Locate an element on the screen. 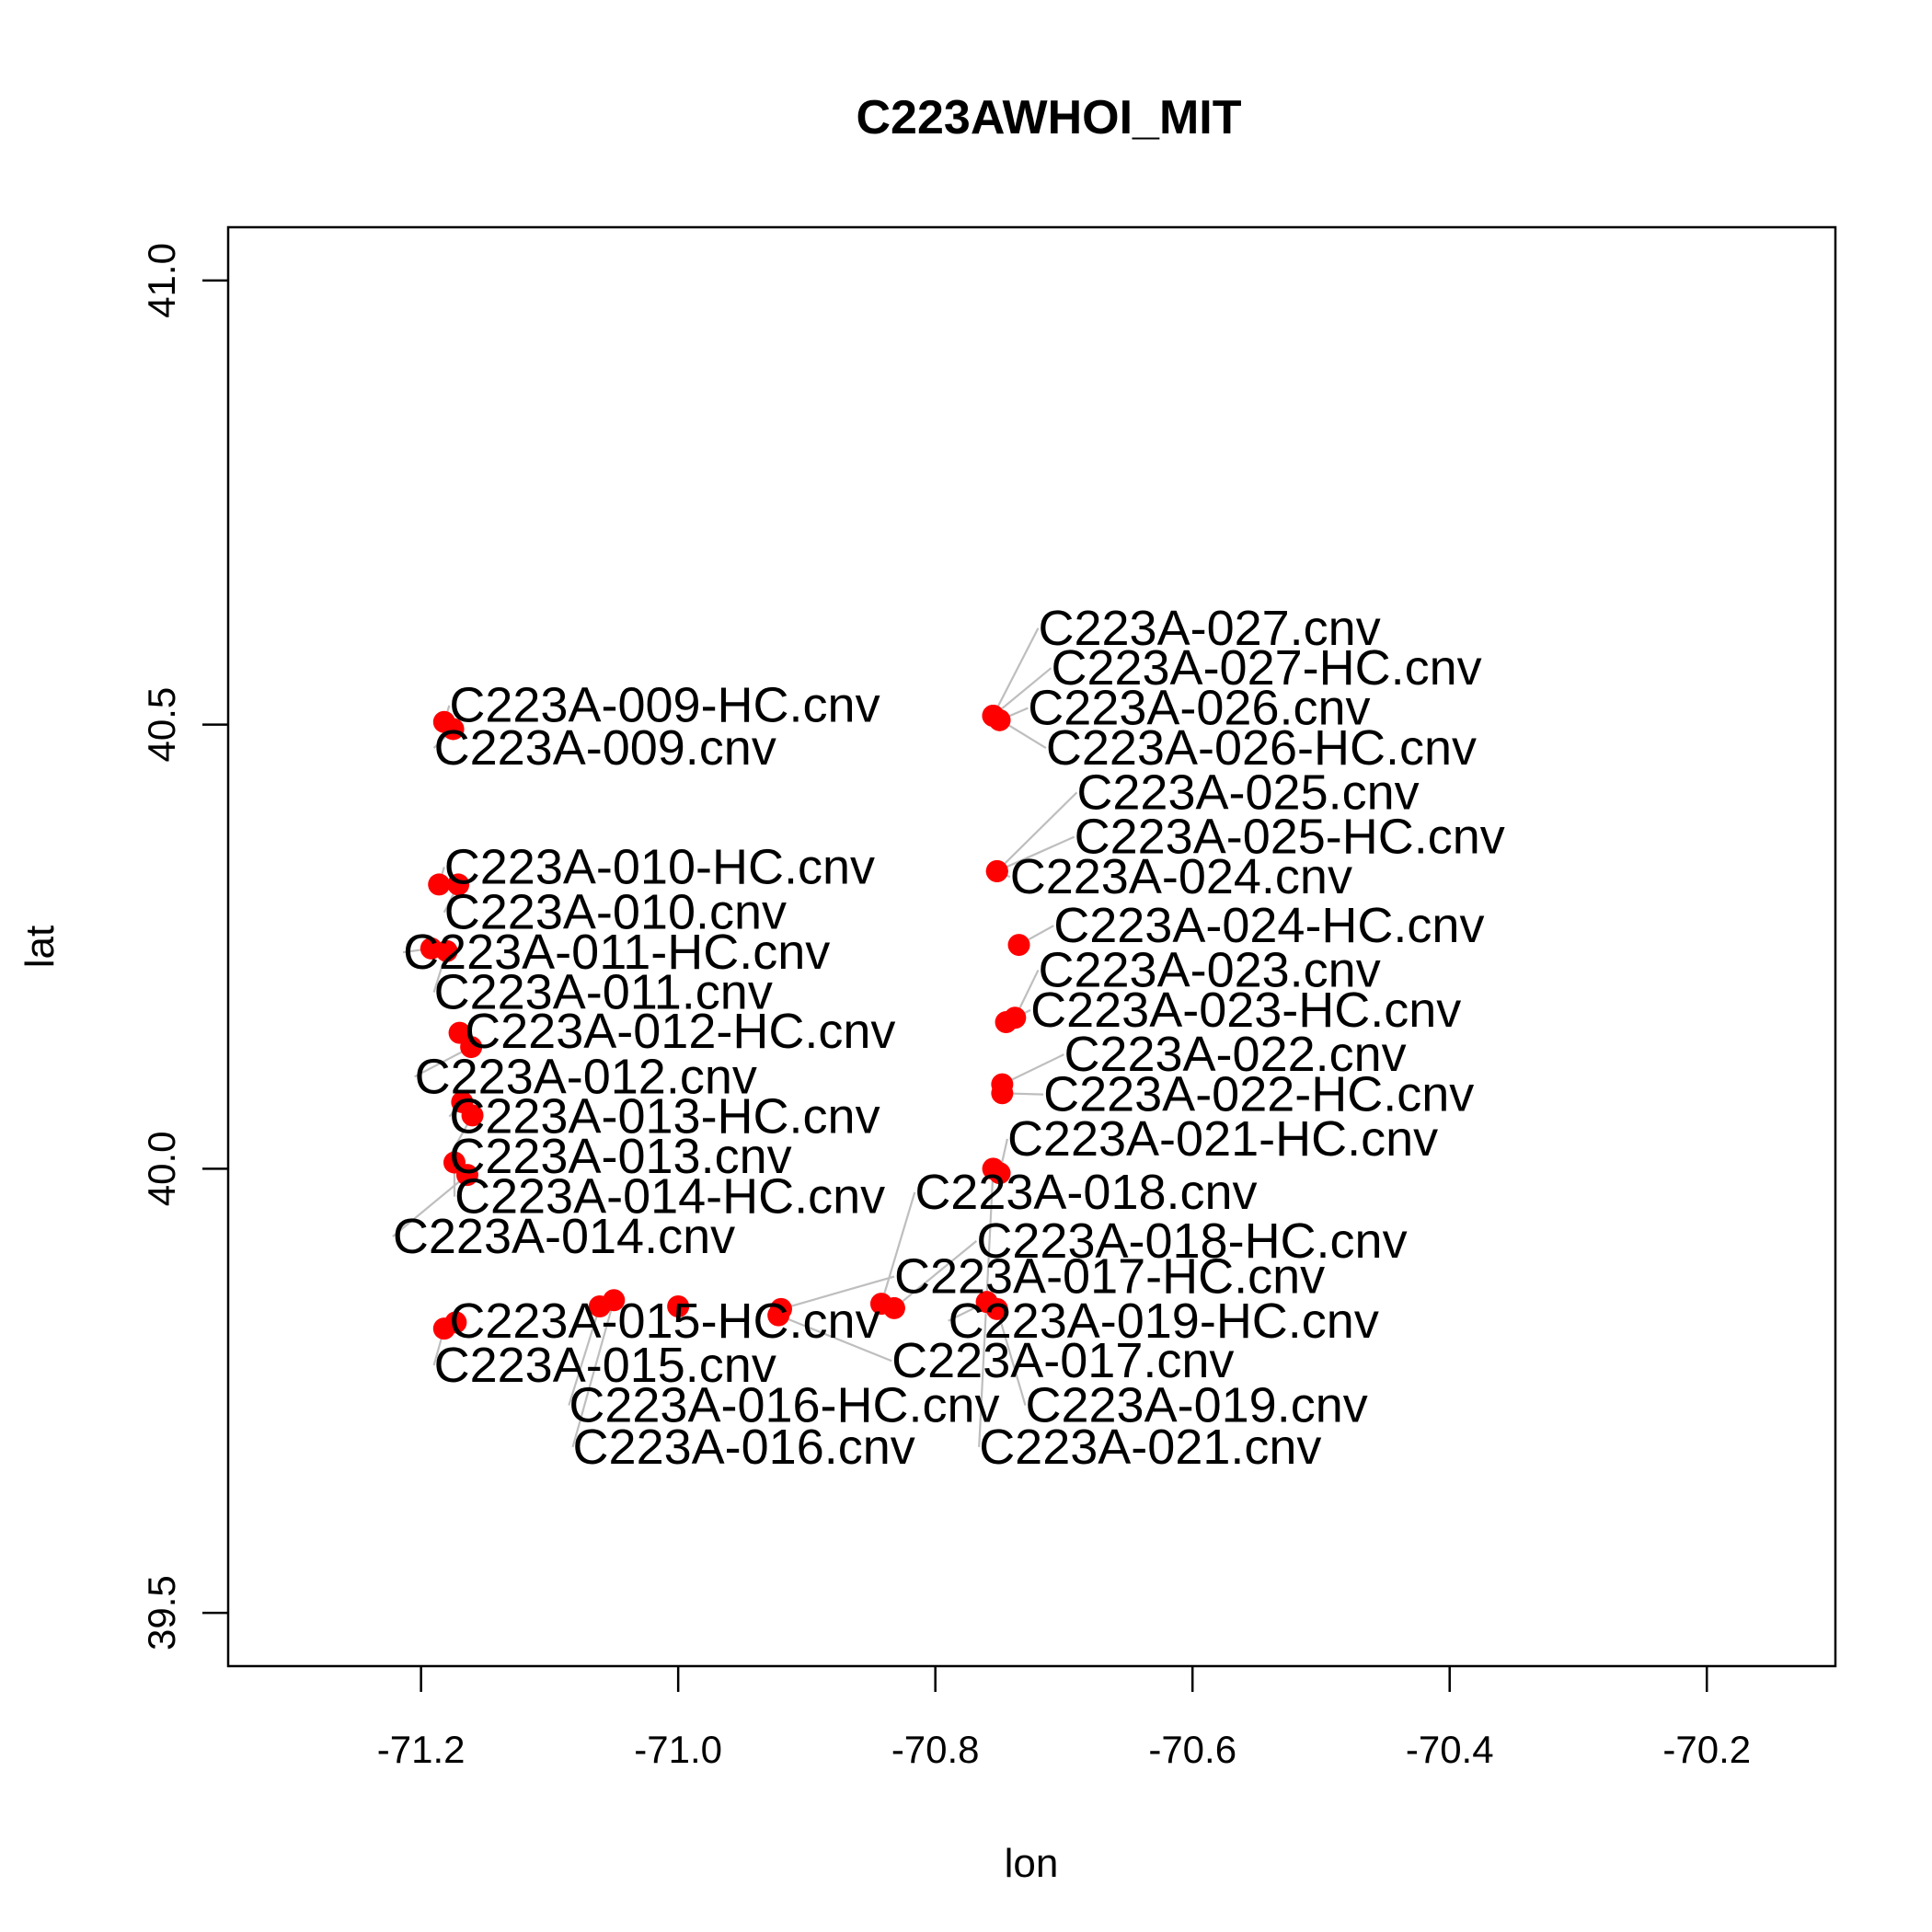  y-tick-label: 40.5 is located at coordinates (161, 725).